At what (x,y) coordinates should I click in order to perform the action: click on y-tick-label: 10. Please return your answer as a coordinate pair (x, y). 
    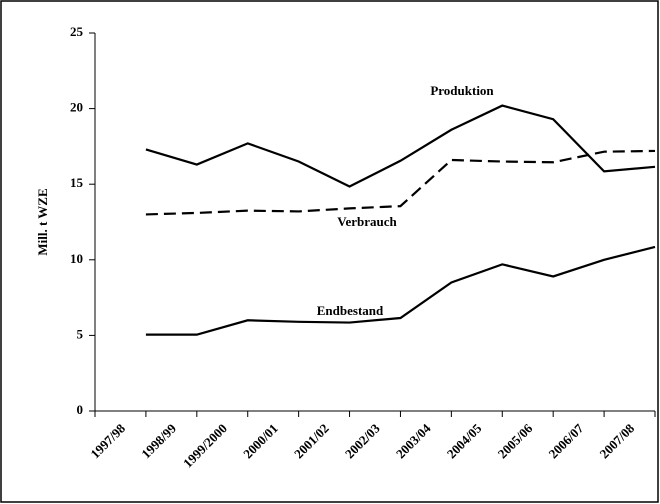
    Looking at the image, I should click on (76, 258).